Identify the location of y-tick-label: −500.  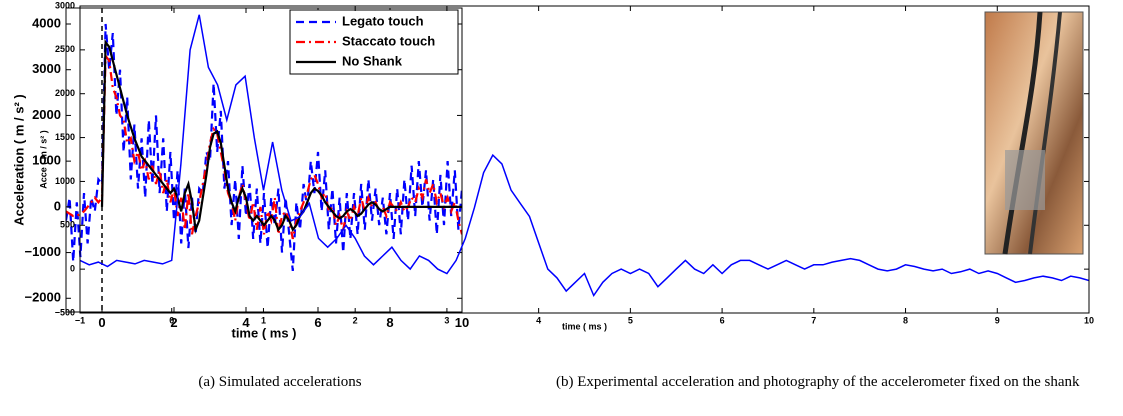
(65, 312).